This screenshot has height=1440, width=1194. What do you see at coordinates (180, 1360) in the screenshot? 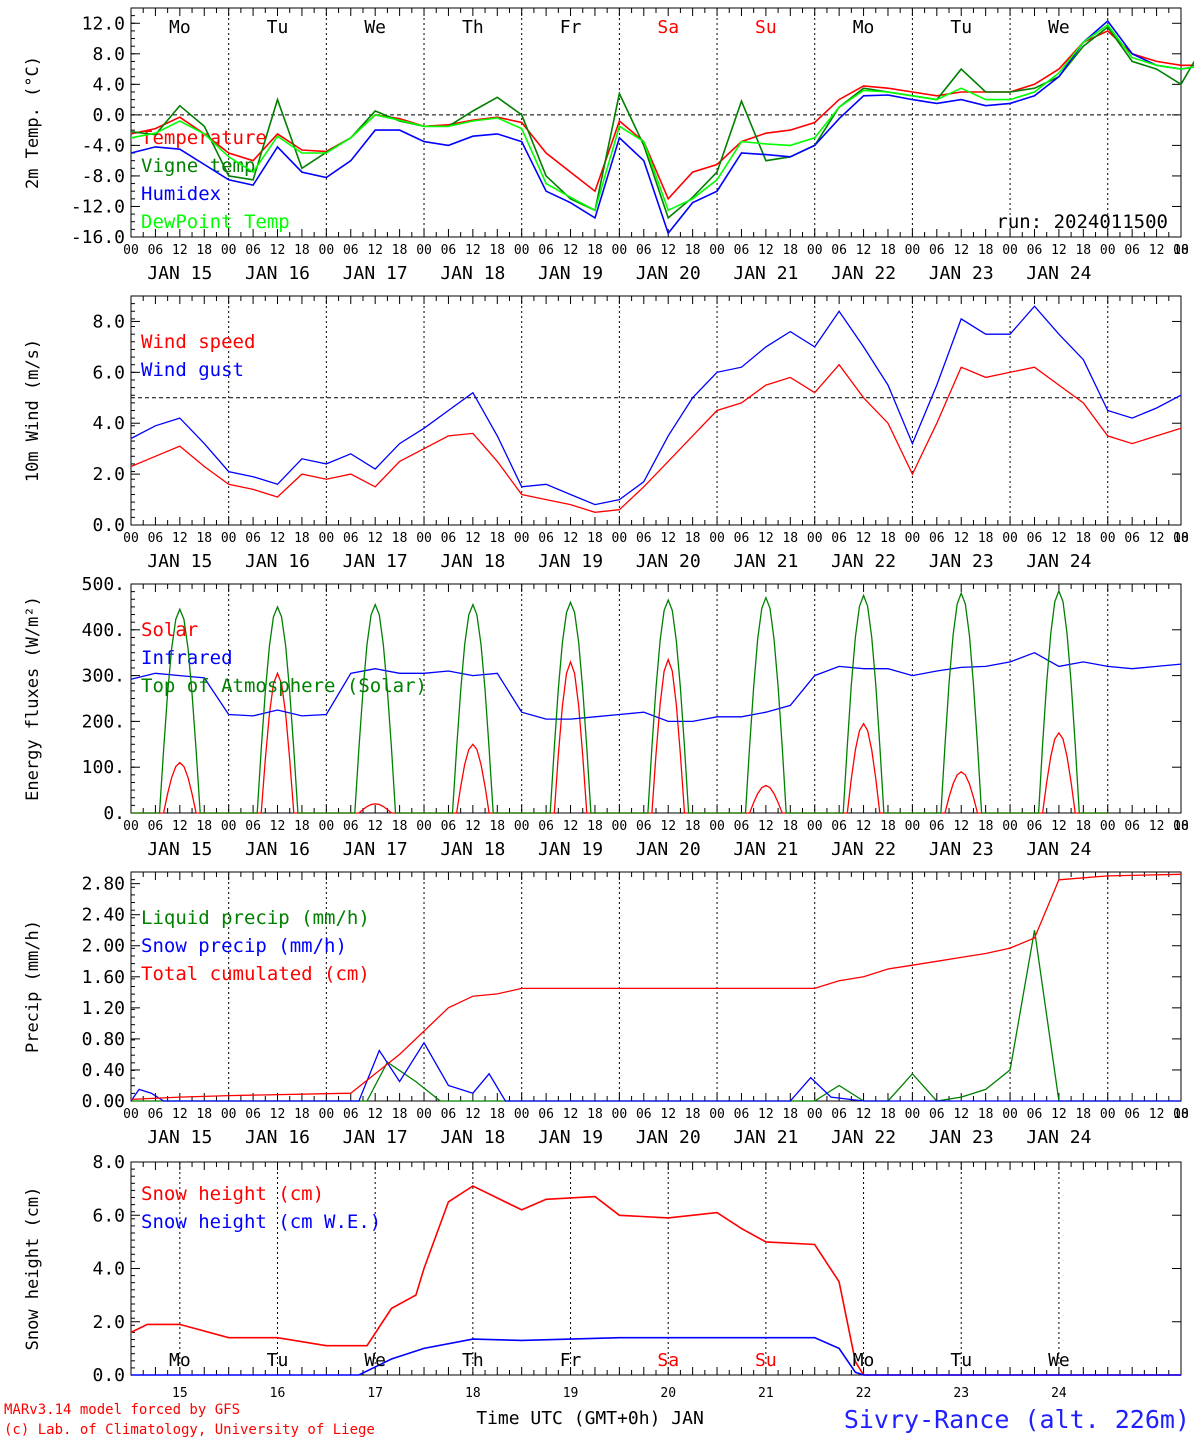
I see `weekday-label: Mo` at bounding box center [180, 1360].